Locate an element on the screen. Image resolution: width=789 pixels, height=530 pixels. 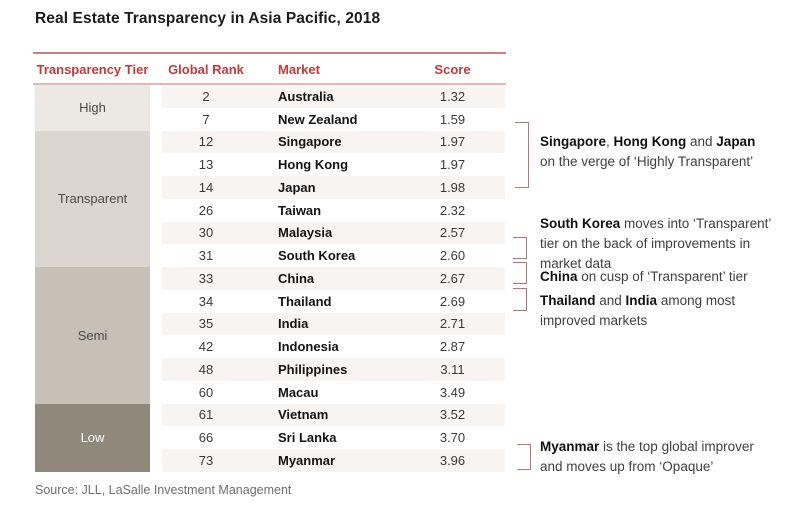
market-cell: Vietnam is located at coordinates (303, 415).